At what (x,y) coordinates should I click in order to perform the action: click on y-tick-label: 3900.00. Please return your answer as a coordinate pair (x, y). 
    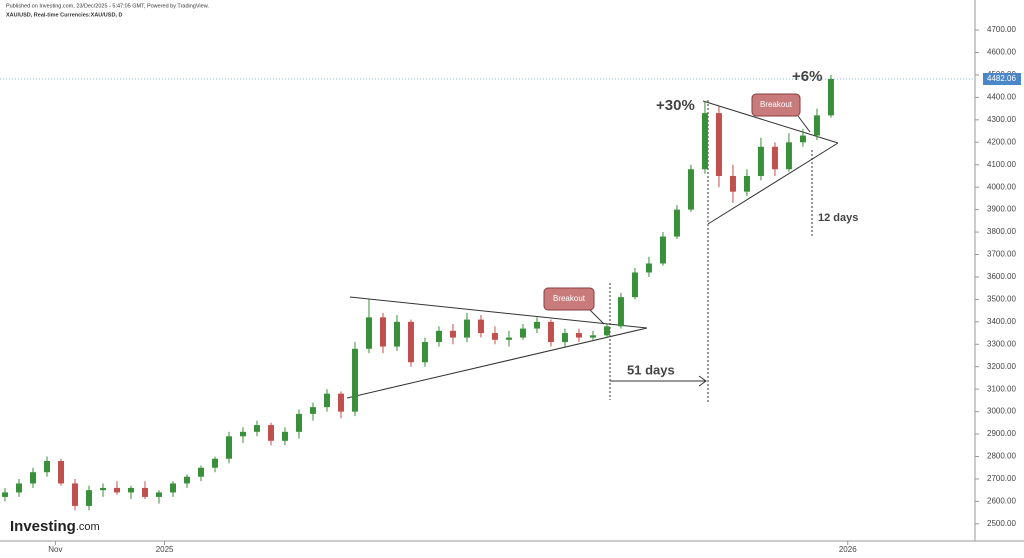
    Looking at the image, I should click on (1001, 209).